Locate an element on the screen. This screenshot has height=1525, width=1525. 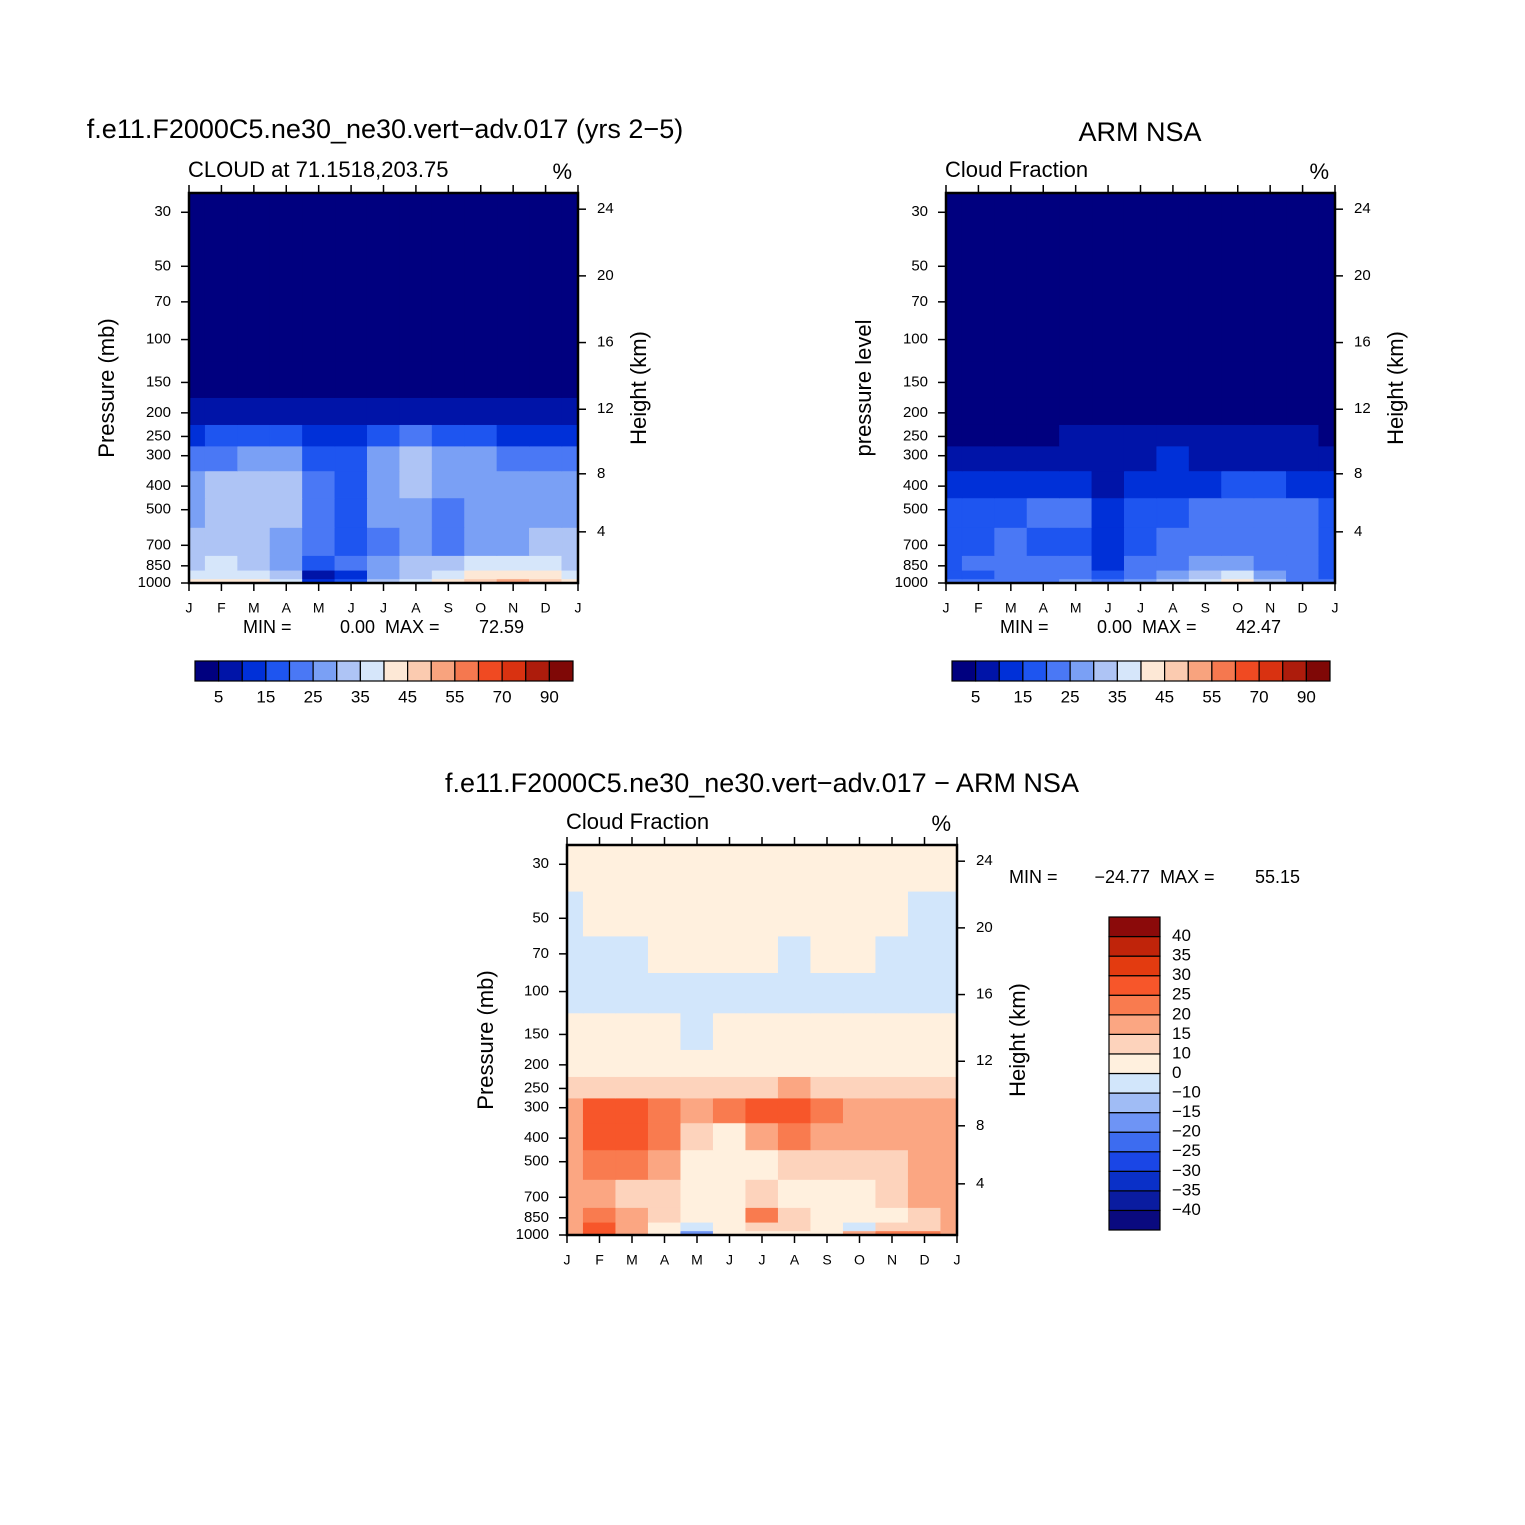
max-value: 42.47 is located at coordinates (1258, 627).